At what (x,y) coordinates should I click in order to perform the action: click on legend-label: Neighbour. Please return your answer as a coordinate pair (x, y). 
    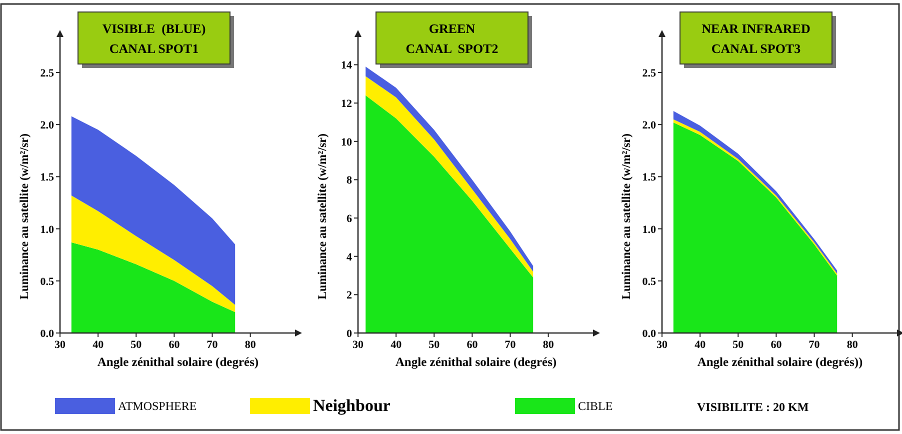
    Looking at the image, I should click on (352, 405).